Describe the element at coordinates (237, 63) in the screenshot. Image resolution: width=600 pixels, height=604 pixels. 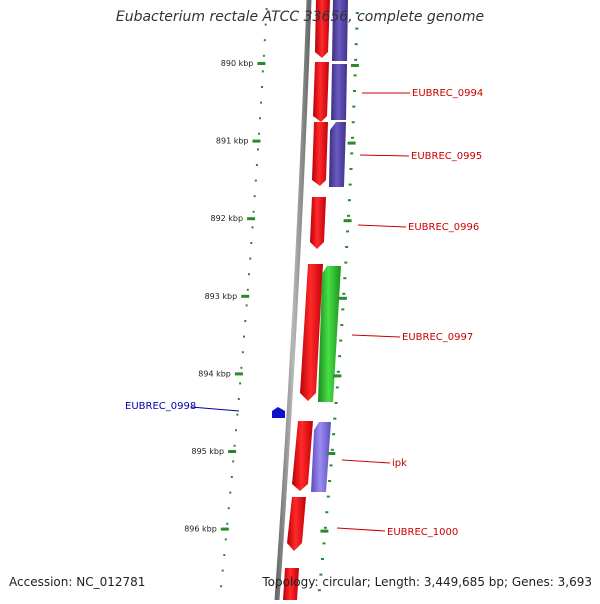
I see `ruler-tick-label: 890 kbp` at that location.